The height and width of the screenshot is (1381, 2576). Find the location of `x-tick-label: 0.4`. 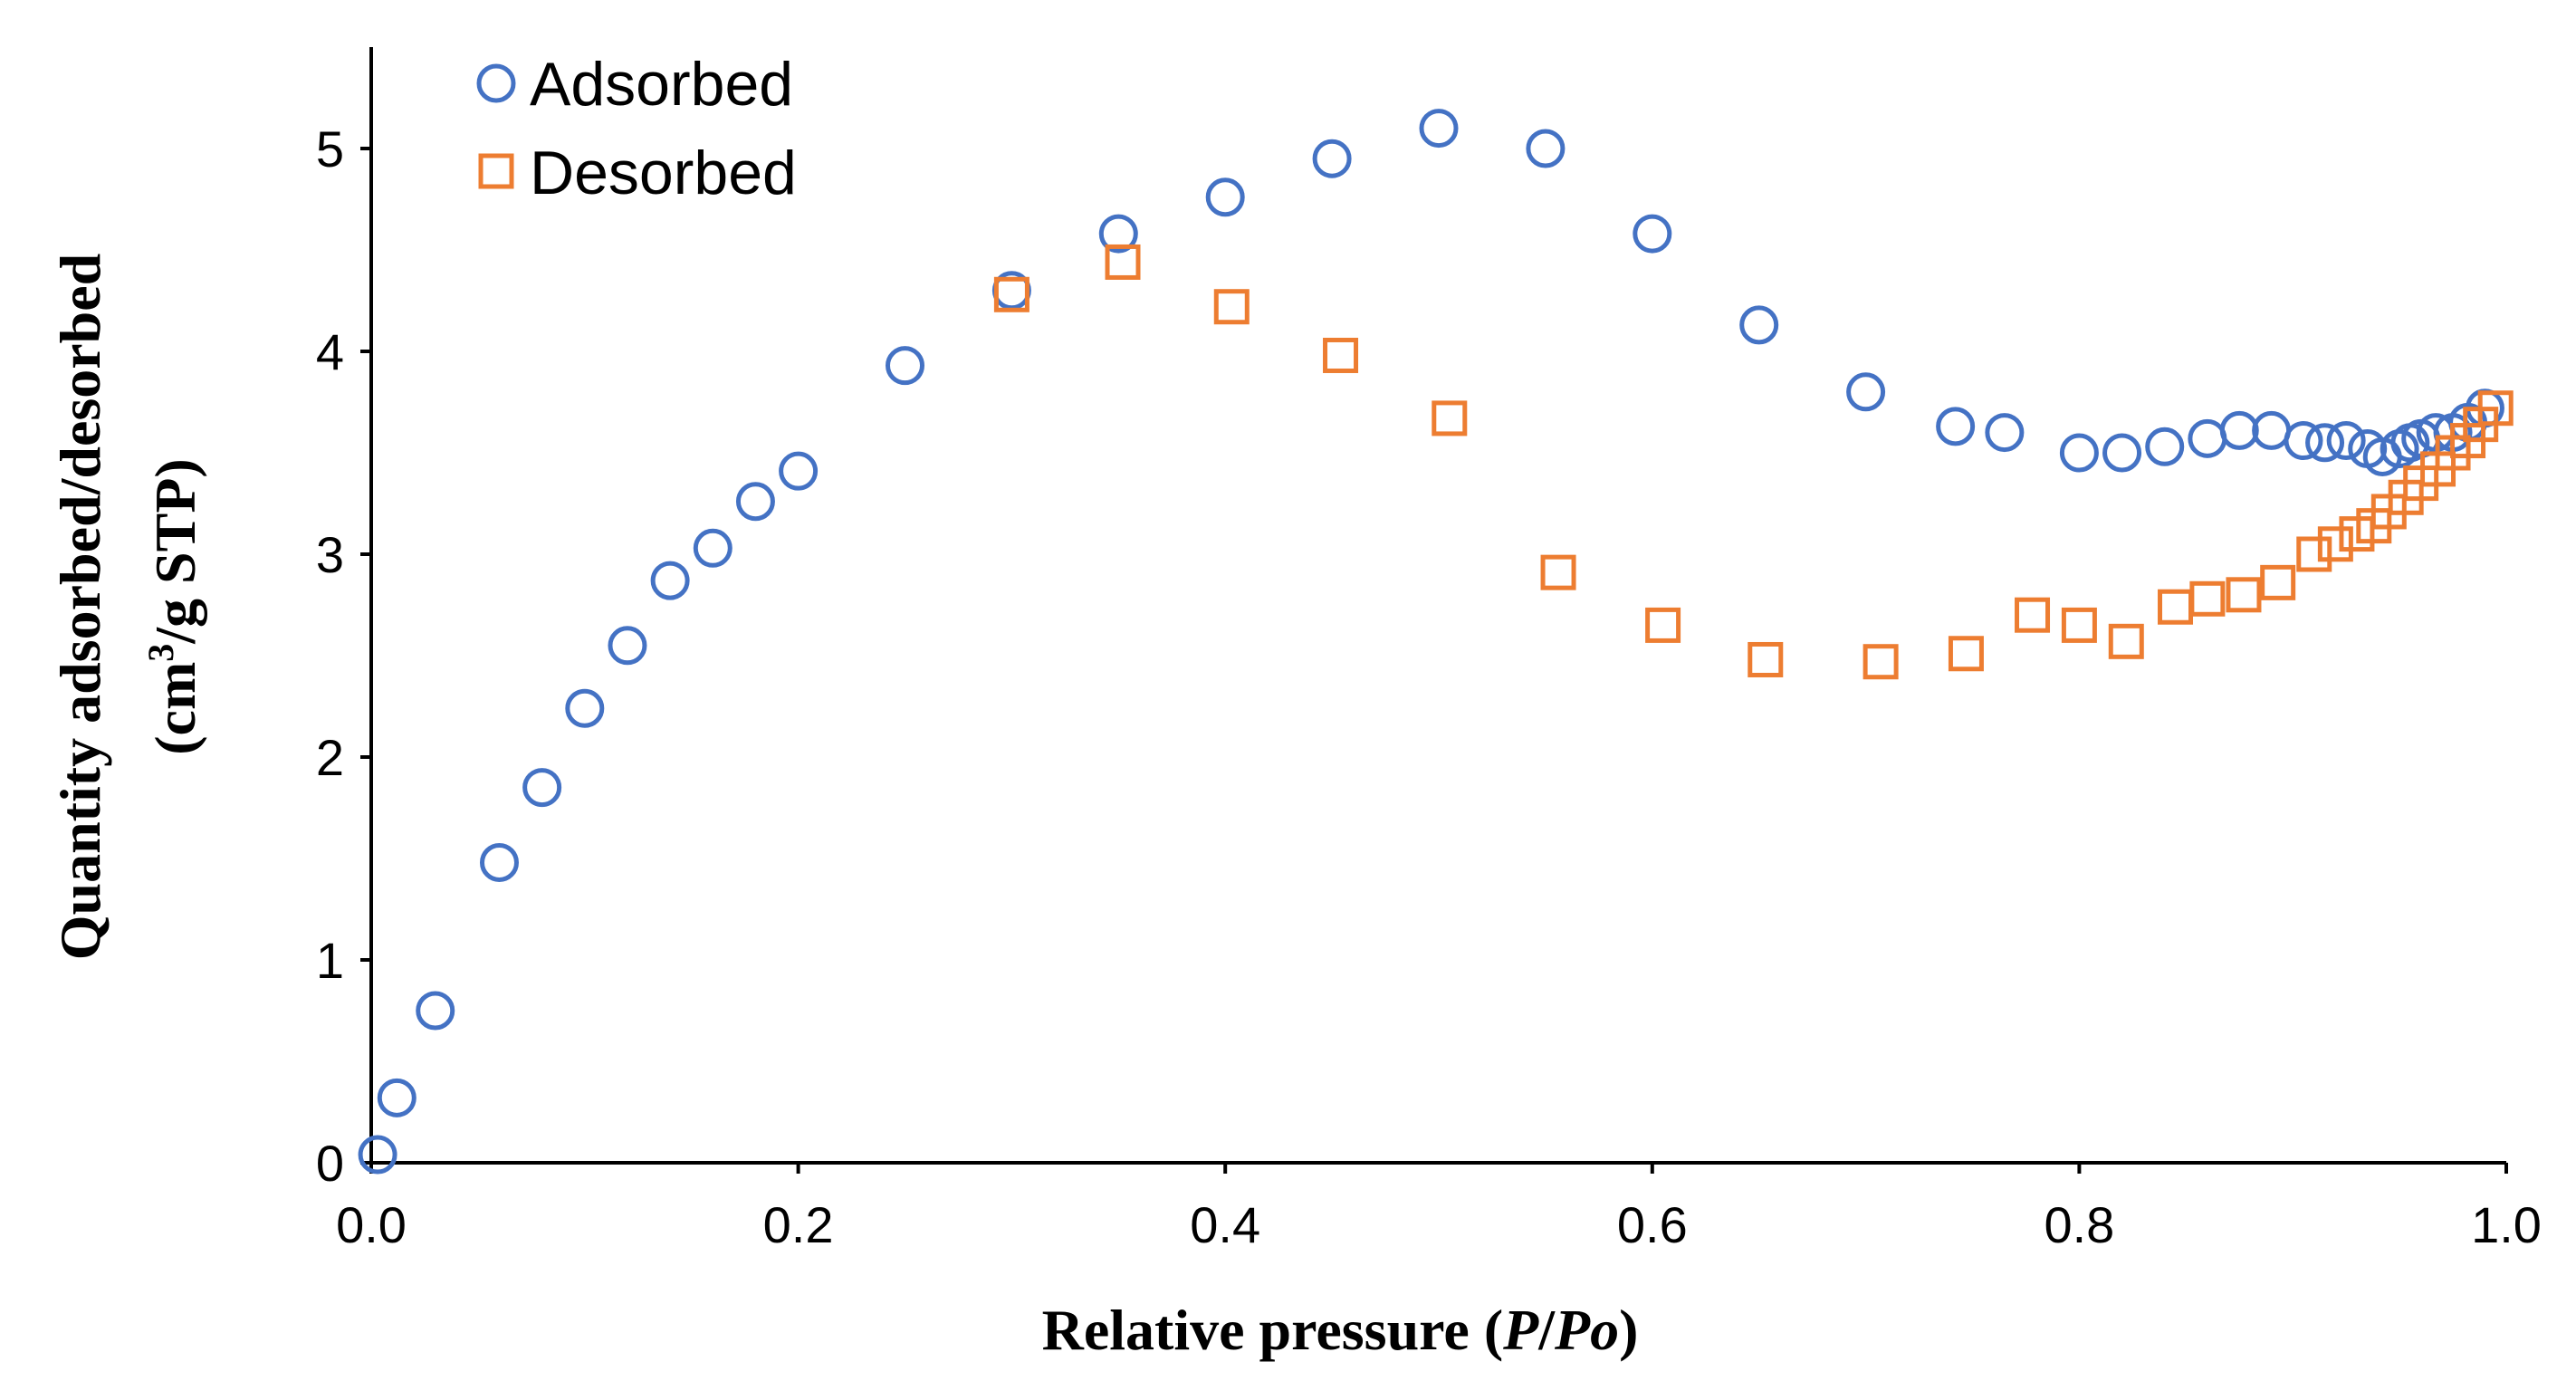

x-tick-label: 0.4 is located at coordinates (1225, 1224).